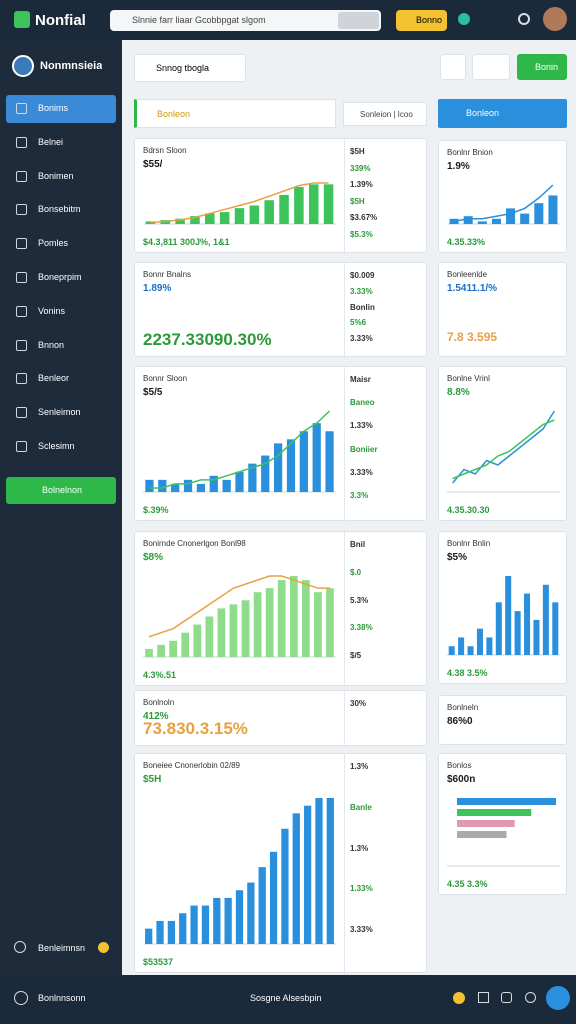 The height and width of the screenshot is (1024, 576). I want to click on header-button: Bonin, so click(542, 67).